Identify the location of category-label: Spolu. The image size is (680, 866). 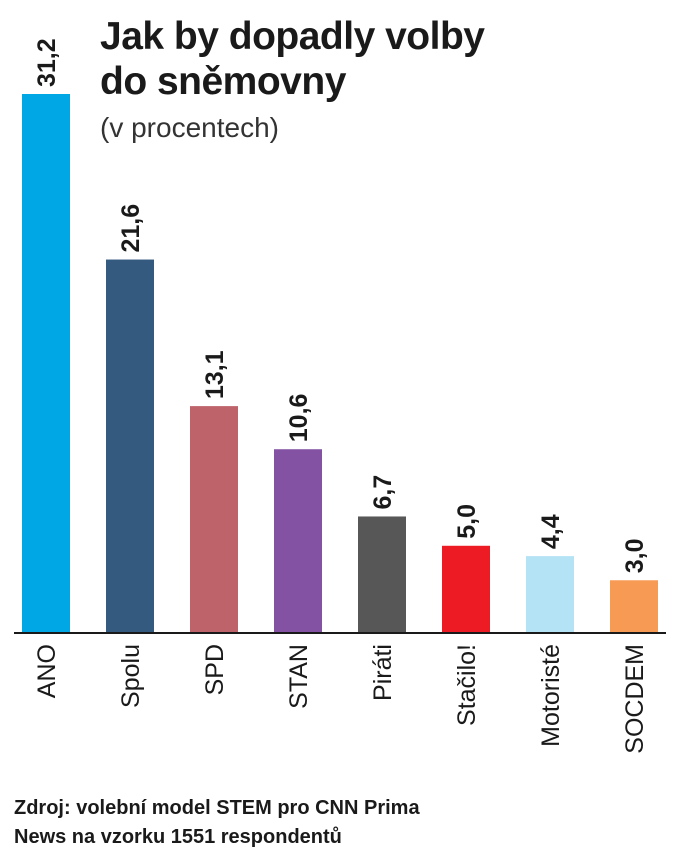
(131, 676).